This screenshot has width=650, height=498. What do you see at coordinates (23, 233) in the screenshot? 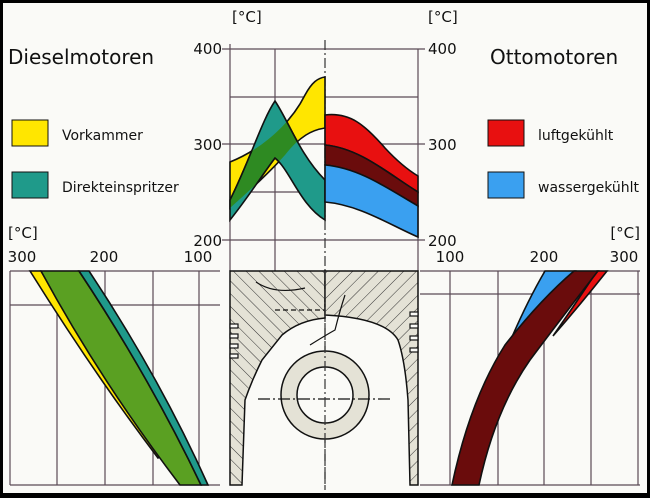
I see `bottom-left-unit: [°C]` at bounding box center [23, 233].